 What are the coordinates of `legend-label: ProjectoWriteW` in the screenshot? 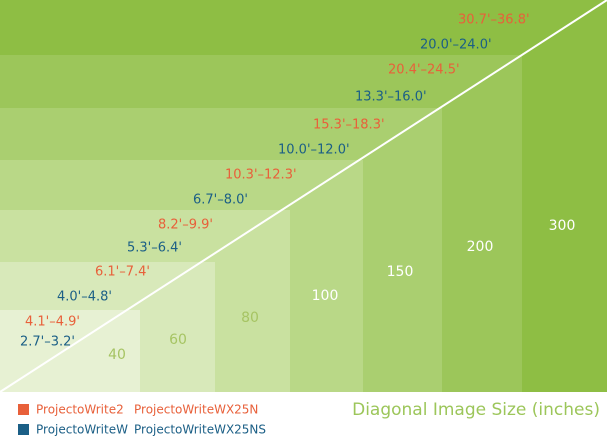 It's located at (82, 430).